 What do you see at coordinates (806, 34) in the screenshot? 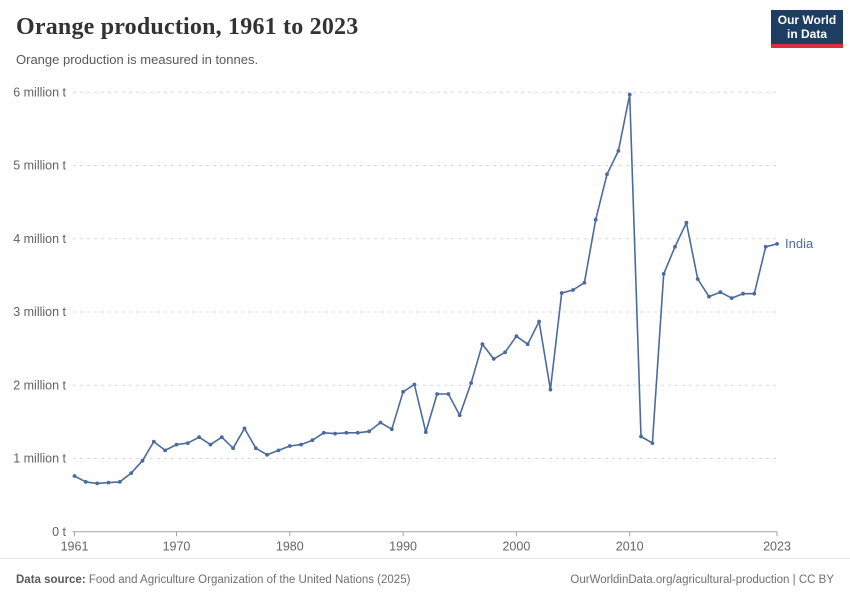
I see `owid-logo-line2: in Data` at bounding box center [806, 34].